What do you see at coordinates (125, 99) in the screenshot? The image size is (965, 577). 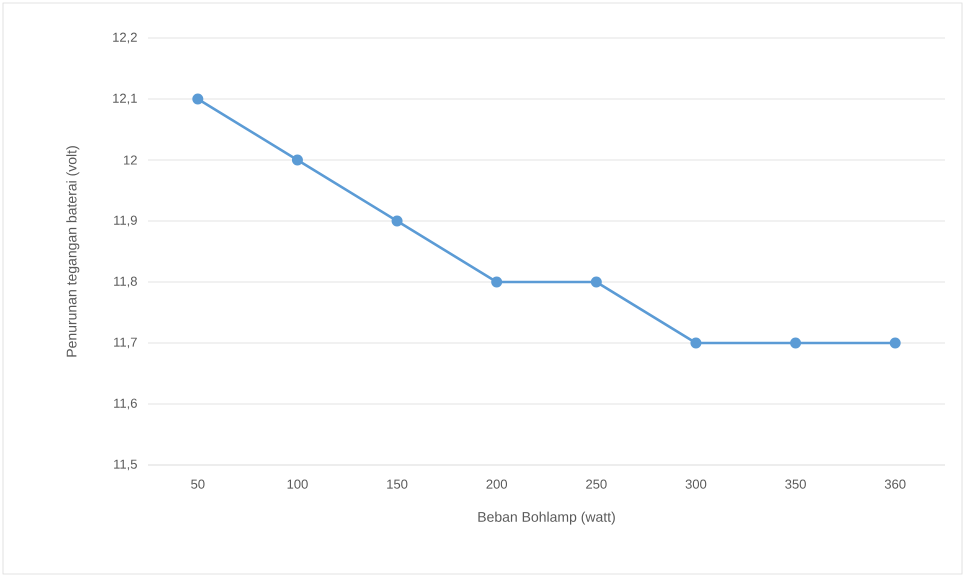 I see `y-tick-label: 12,1` at bounding box center [125, 99].